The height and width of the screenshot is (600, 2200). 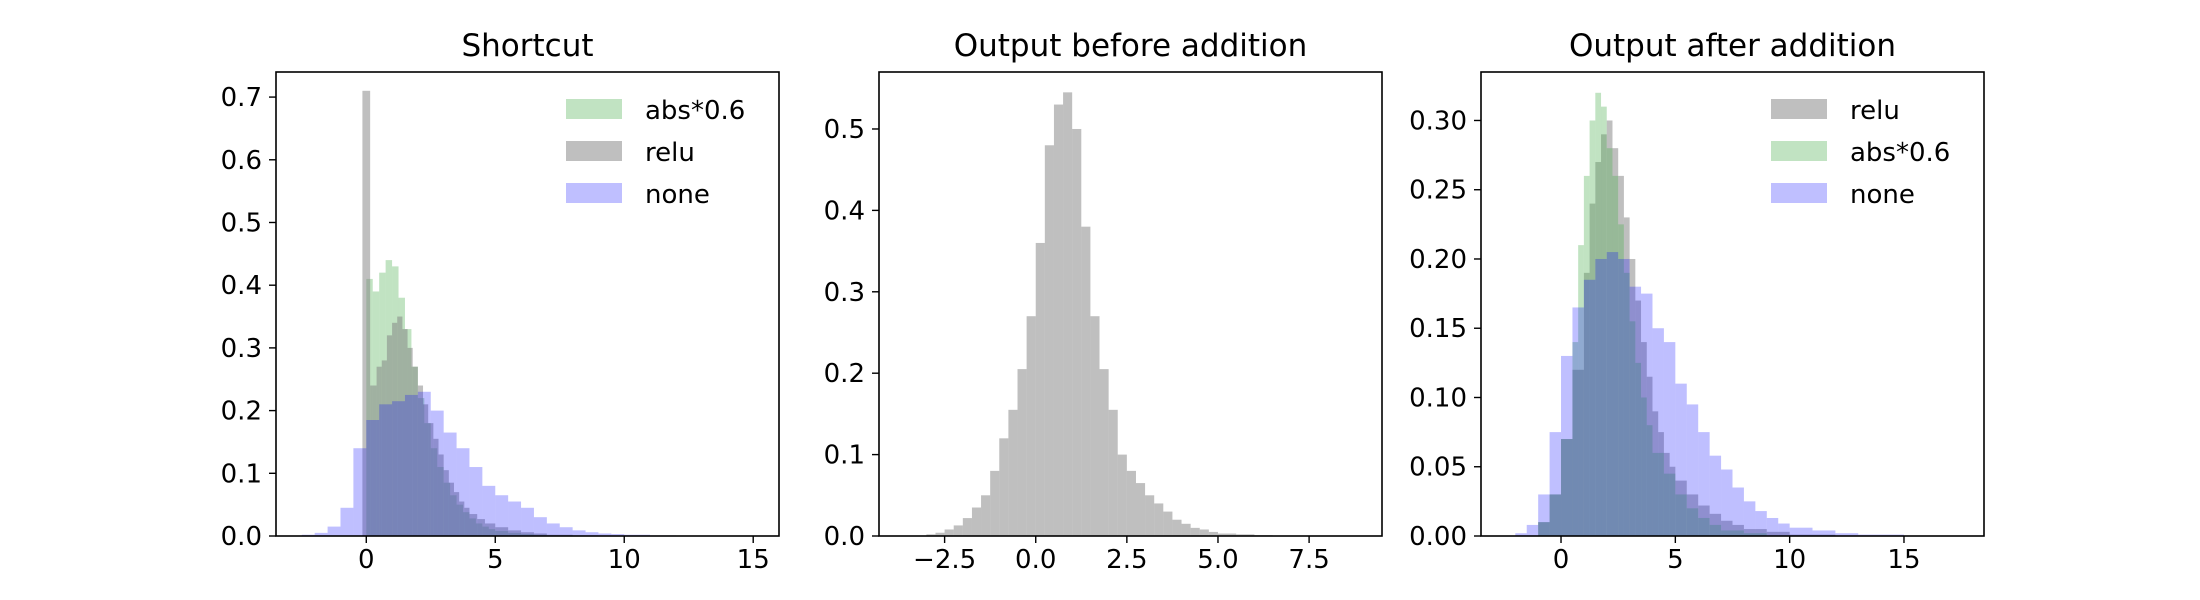 I want to click on x-tick-label: 0, so click(x=366, y=560).